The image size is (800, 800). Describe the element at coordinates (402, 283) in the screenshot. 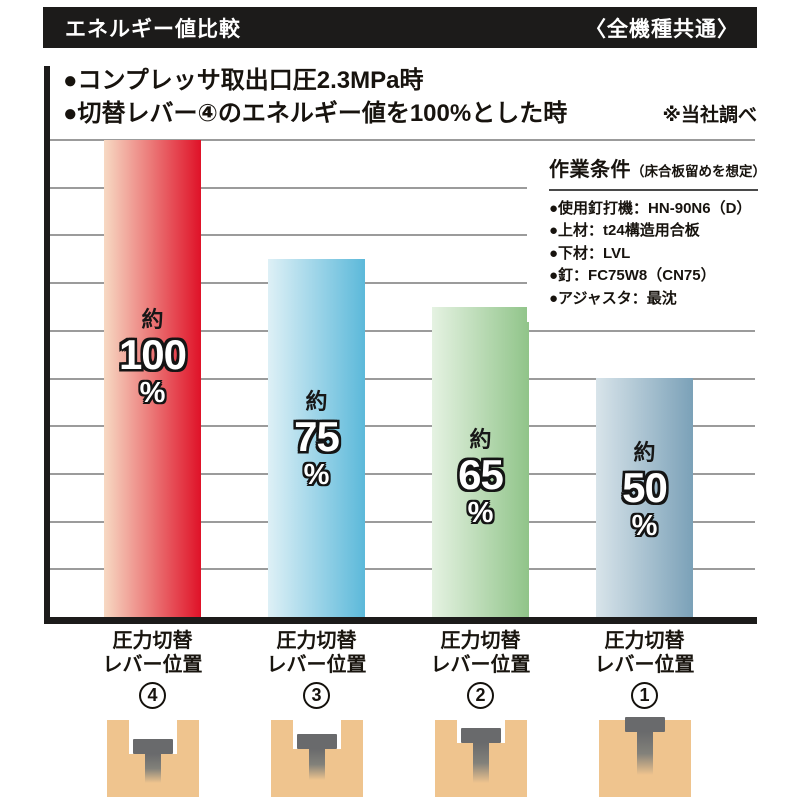

I see `gridline-70pct` at that location.